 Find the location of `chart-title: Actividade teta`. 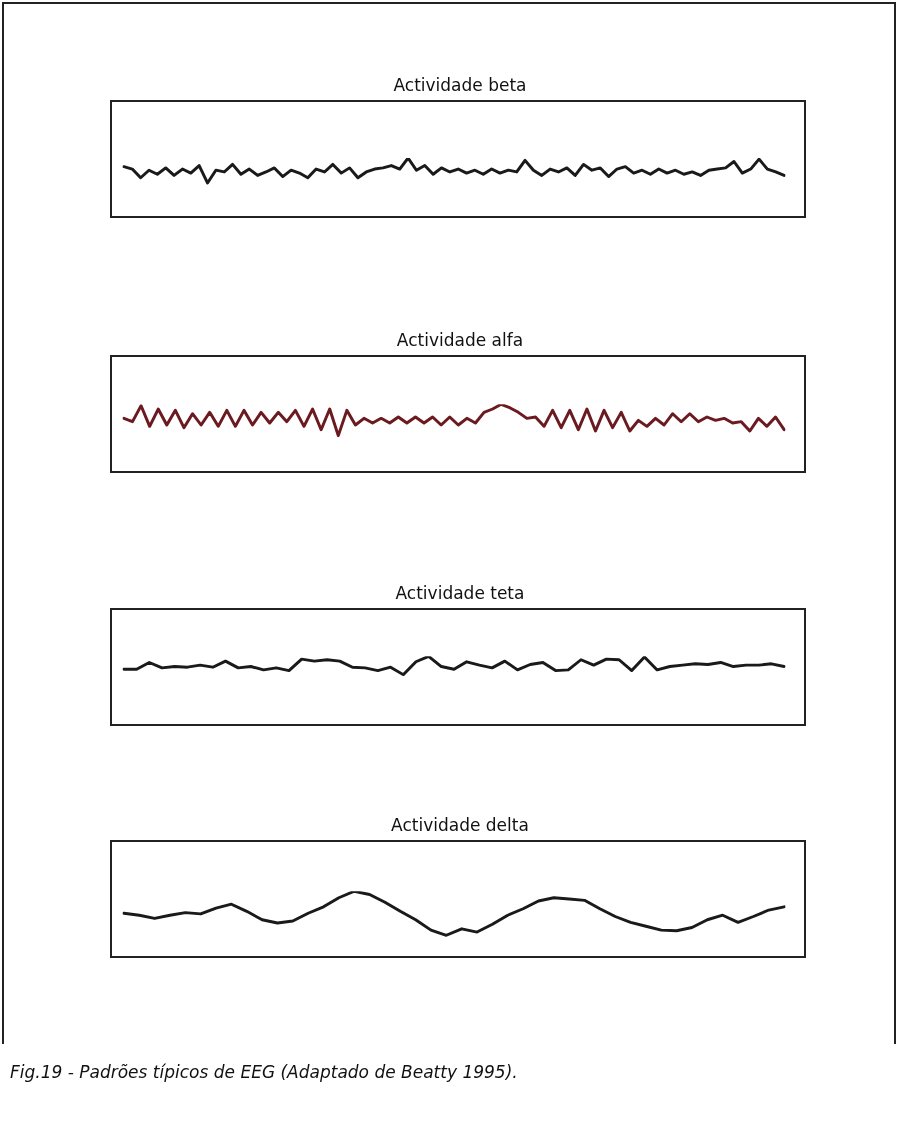

chart-title: Actividade teta is located at coordinates (460, 593).